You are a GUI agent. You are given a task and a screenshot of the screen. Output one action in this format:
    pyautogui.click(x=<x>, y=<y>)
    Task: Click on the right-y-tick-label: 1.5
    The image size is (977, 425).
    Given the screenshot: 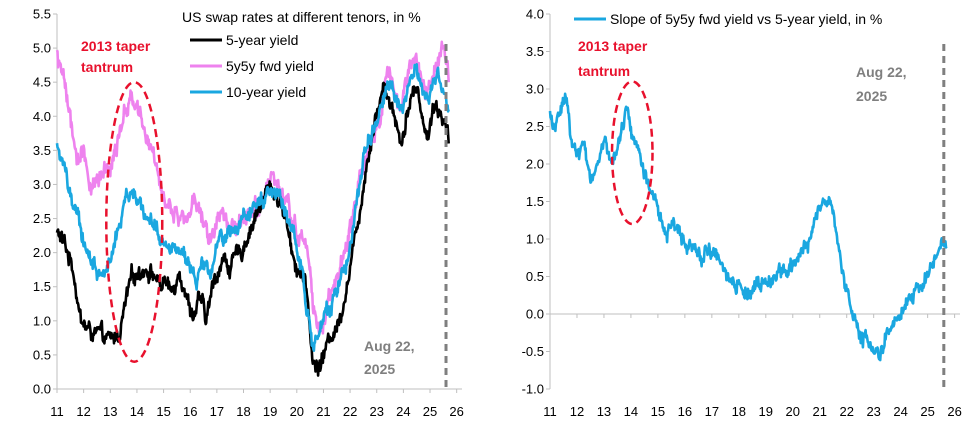 What is the action you would take?
    pyautogui.click(x=535, y=201)
    